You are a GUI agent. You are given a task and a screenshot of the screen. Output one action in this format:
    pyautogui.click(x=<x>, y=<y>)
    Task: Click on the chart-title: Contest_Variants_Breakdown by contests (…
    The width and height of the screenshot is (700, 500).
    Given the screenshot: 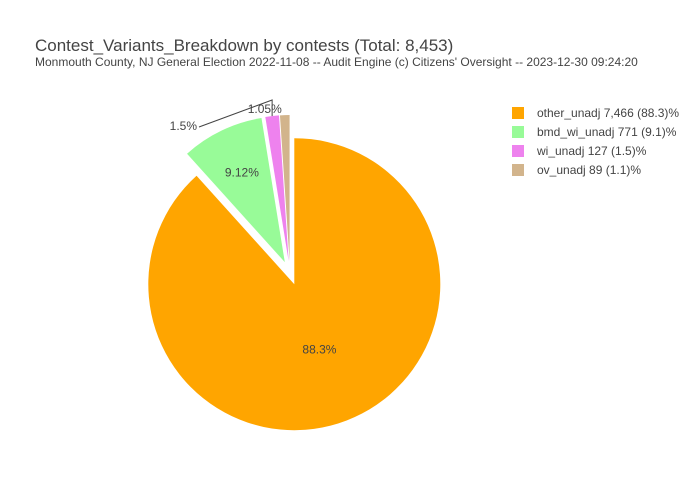 What is the action you would take?
    pyautogui.click(x=244, y=45)
    